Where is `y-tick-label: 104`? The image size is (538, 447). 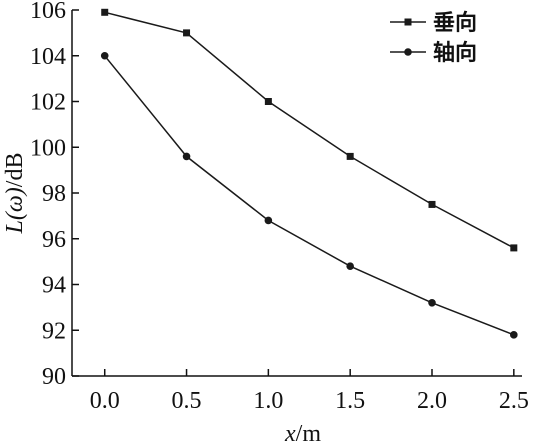 y-tick-label: 104 is located at coordinates (48, 57).